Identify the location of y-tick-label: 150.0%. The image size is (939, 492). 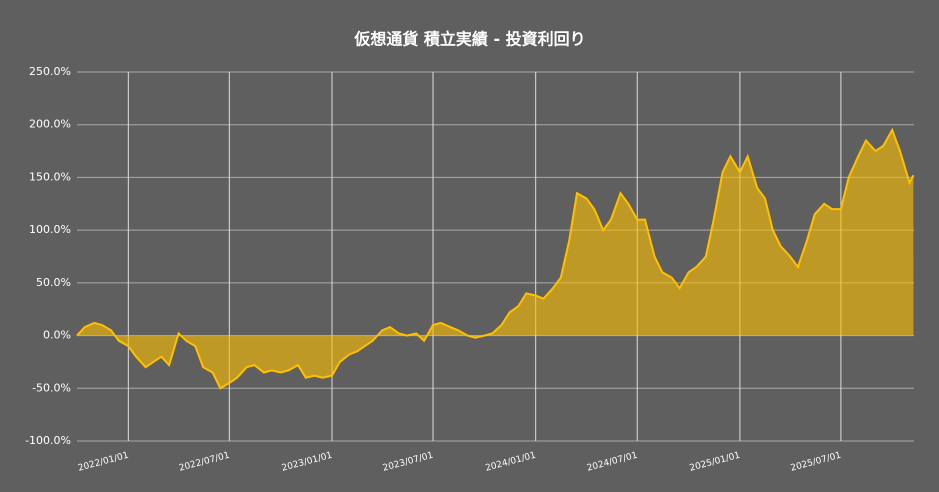
(50, 176).